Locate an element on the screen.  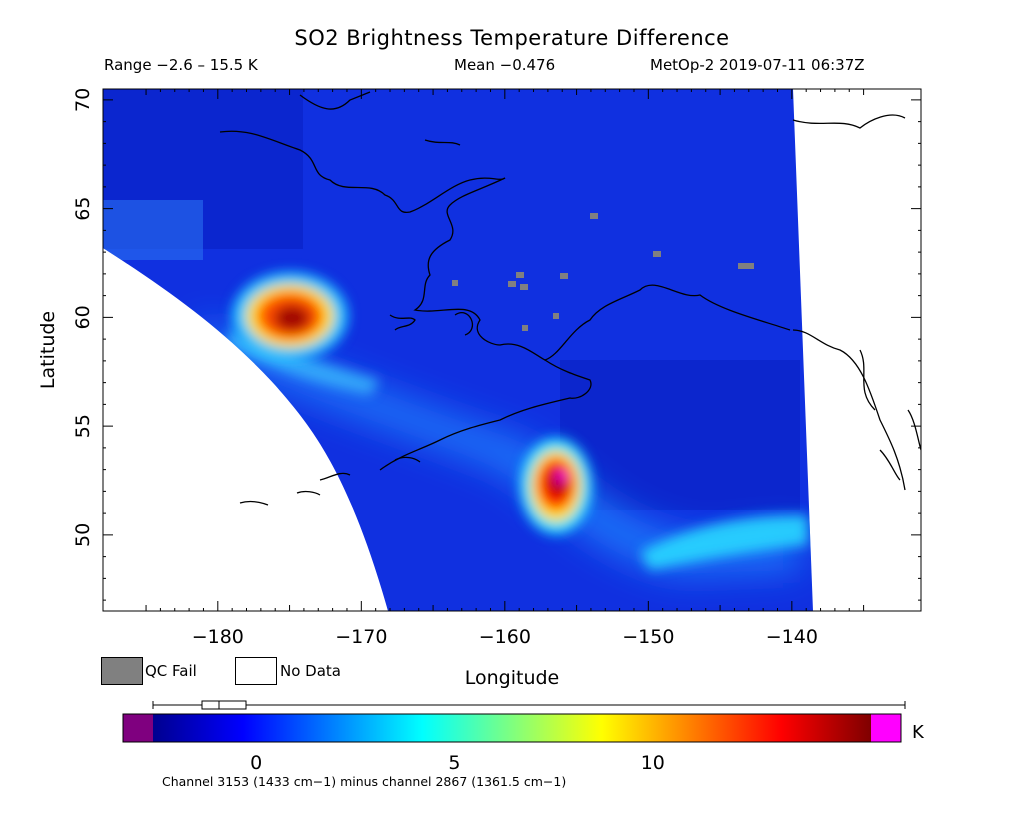
colorbar-ticks: 0 5 10 is located at coordinates (457, 763).